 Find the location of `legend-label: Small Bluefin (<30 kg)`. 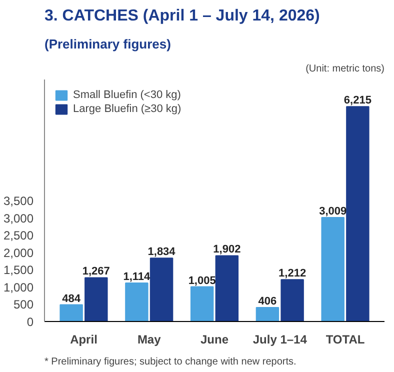

legend-label: Small Bluefin (<30 kg) is located at coordinates (127, 95).